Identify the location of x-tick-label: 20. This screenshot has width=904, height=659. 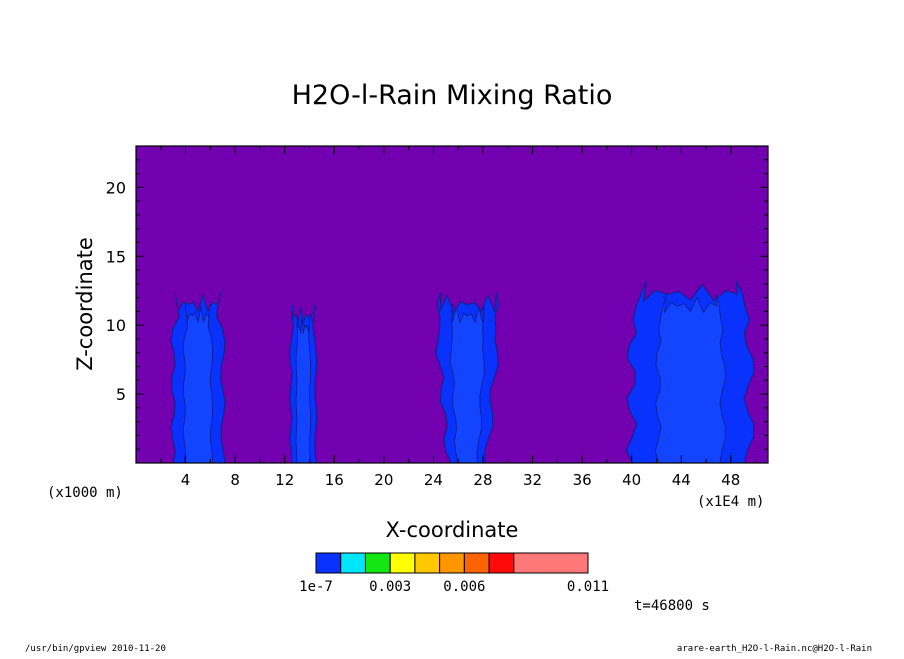
(383, 480).